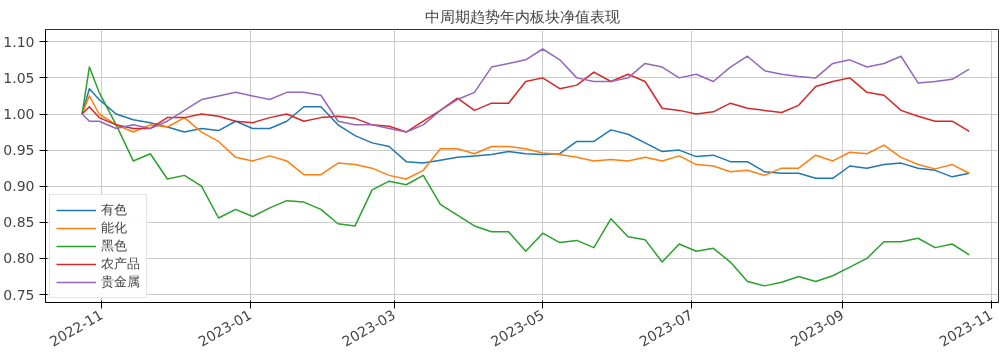  What do you see at coordinates (19, 258) in the screenshot?
I see `y-tick-label: 0.80` at bounding box center [19, 258].